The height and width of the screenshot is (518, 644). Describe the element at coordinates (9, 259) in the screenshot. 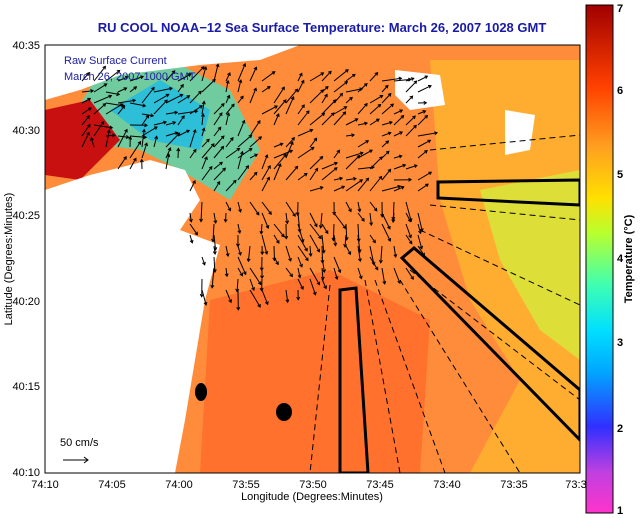

I see `y-axis-label: Latitude (Degrees:Minutes)` at that location.